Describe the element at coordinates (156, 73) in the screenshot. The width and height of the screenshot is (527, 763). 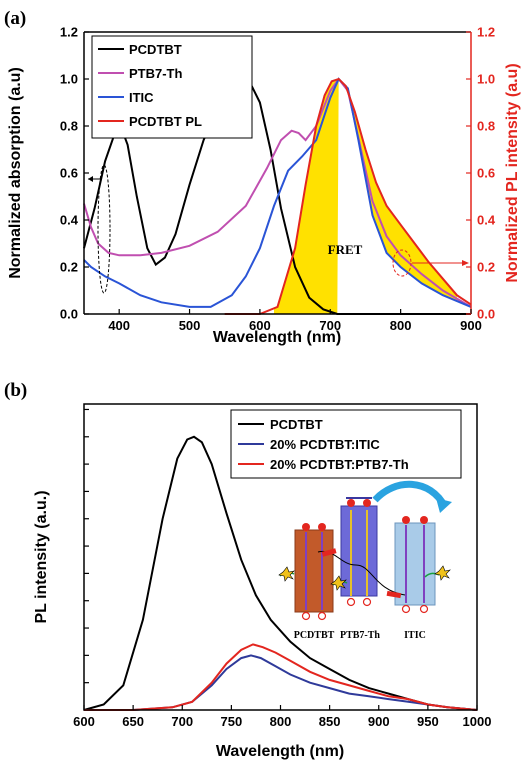
I see `legend-a-label-ptb7th: PTB7-Th` at that location.